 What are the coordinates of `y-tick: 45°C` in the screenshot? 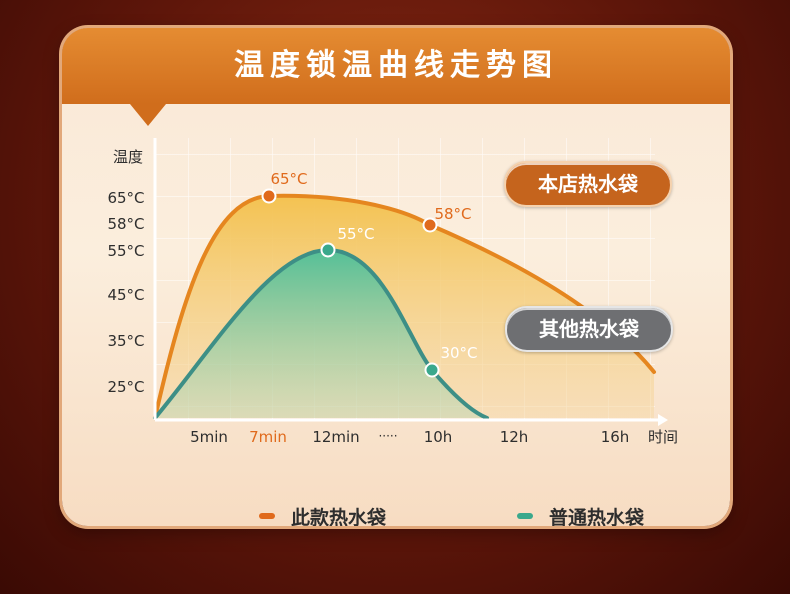 It's located at (125, 295).